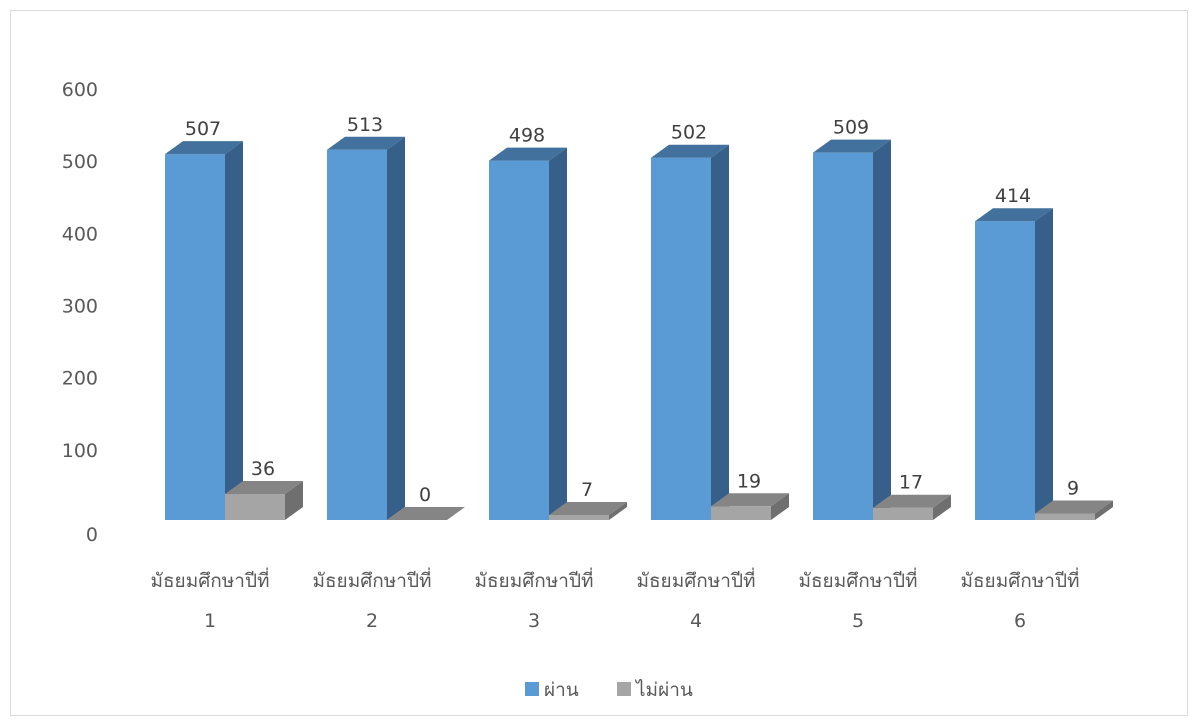 The width and height of the screenshot is (1198, 726). Describe the element at coordinates (365, 125) in the screenshot. I see `data-label: 513` at that location.